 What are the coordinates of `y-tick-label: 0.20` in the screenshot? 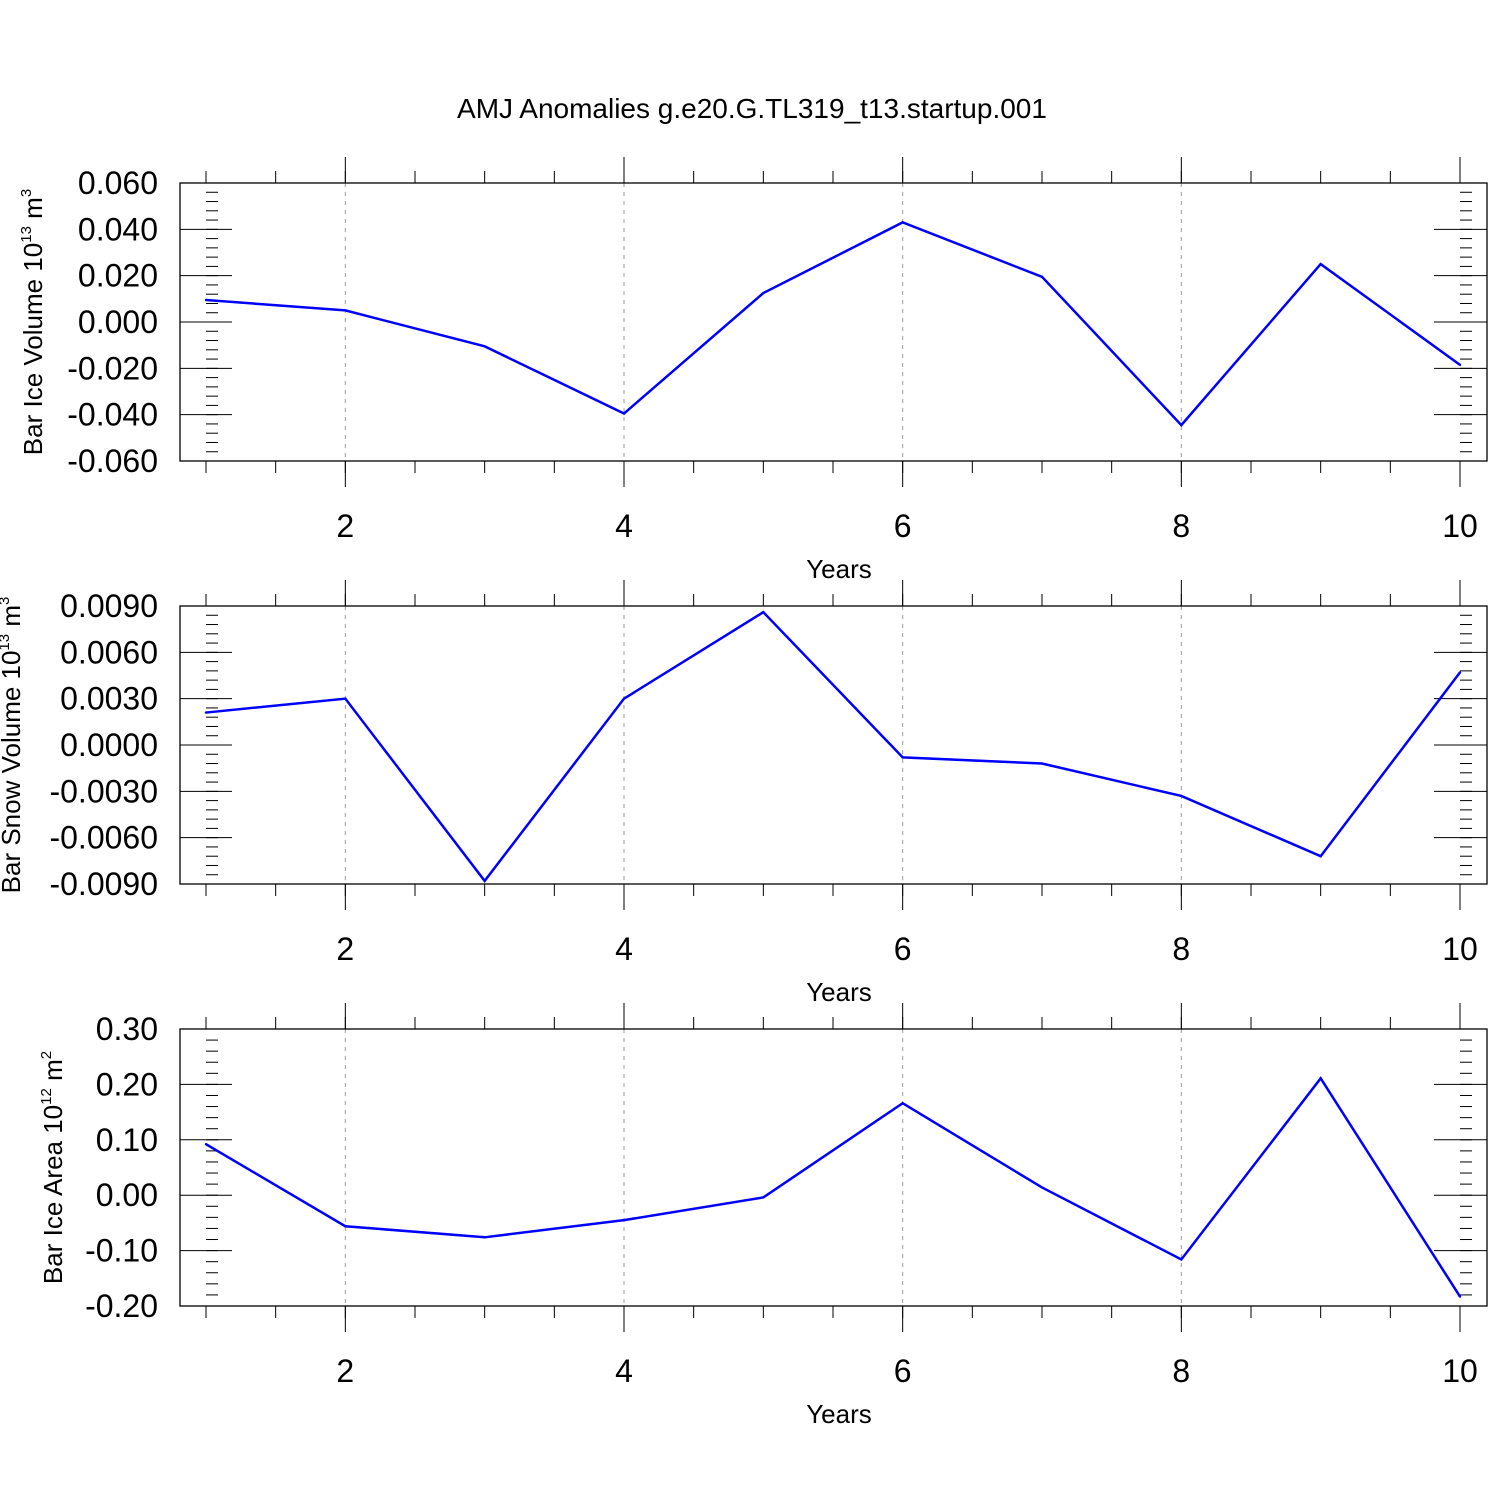 It's located at (127, 1084).